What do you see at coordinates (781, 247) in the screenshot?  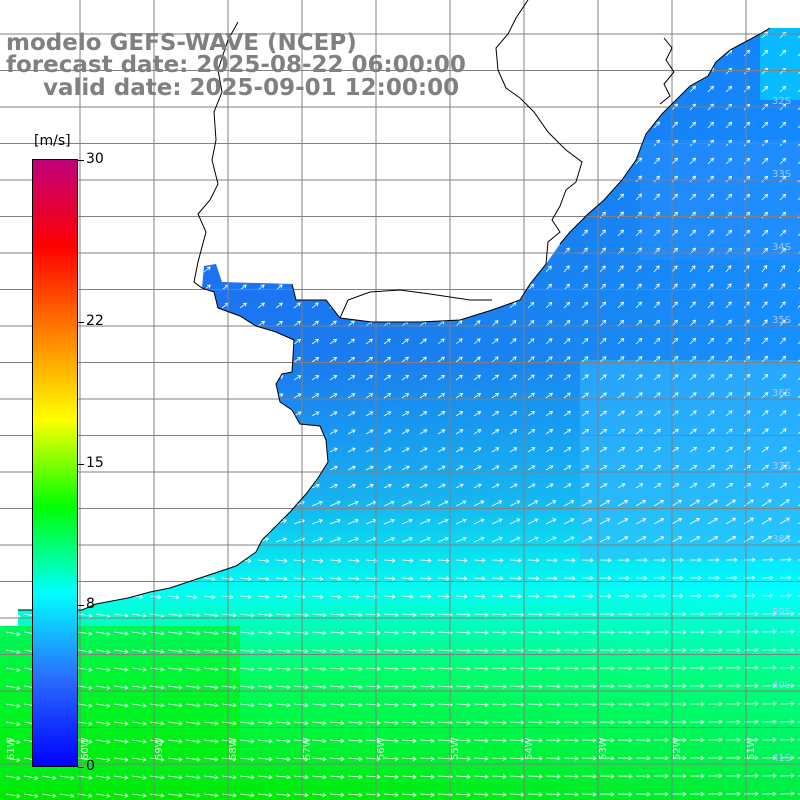 I see `latitude-label: 34S` at bounding box center [781, 247].